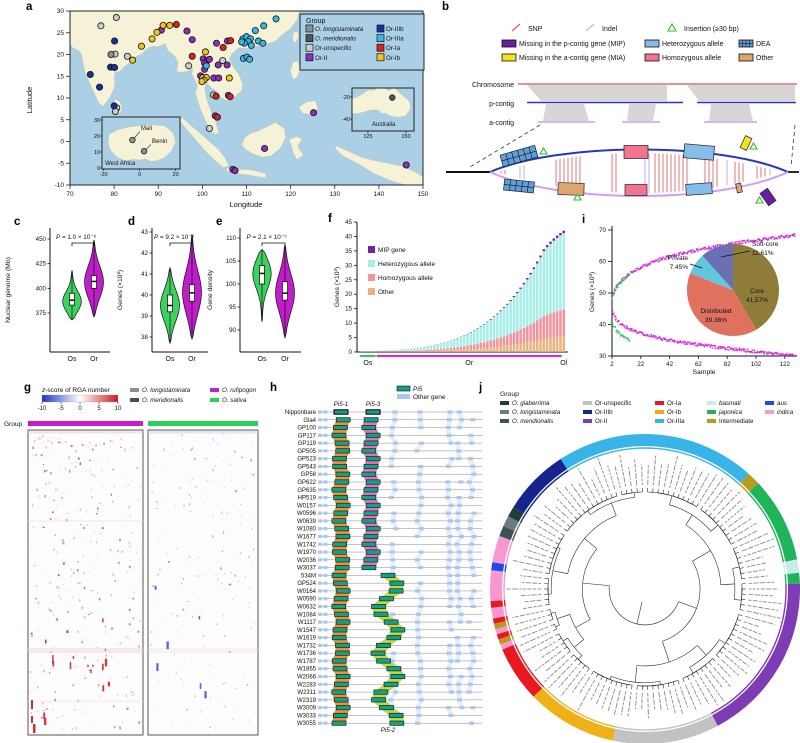 Image resolution: width=800 pixels, height=743 pixels. I want to click on map-points, so click(248, 94).